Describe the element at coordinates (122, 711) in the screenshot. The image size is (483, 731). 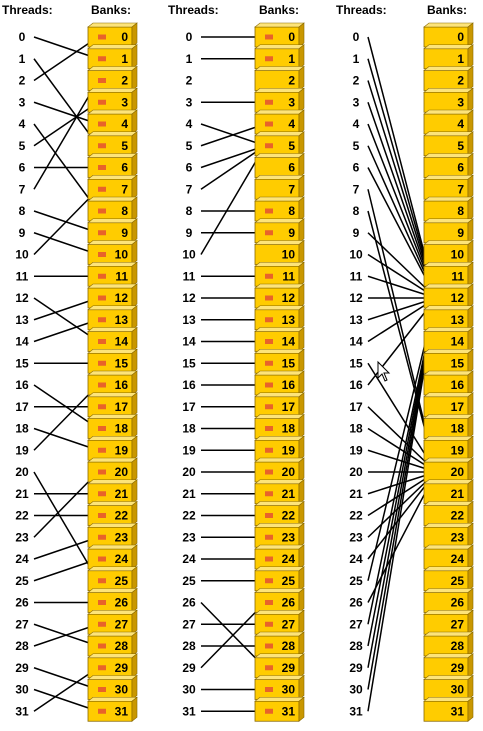
I see `bank-label: 31` at that location.